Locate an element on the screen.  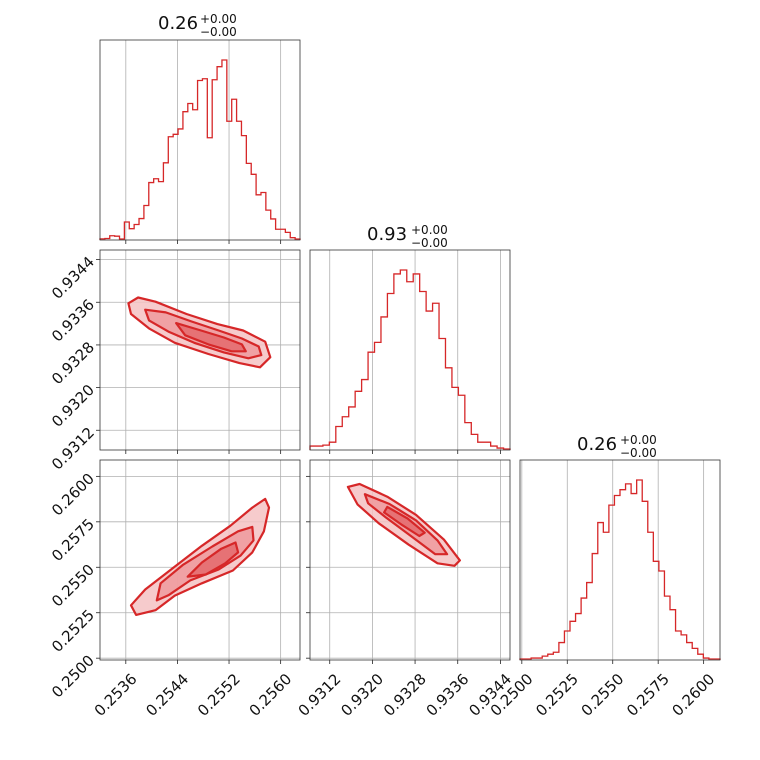
x-tick-label: 0.9312 is located at coordinates (320, 695).